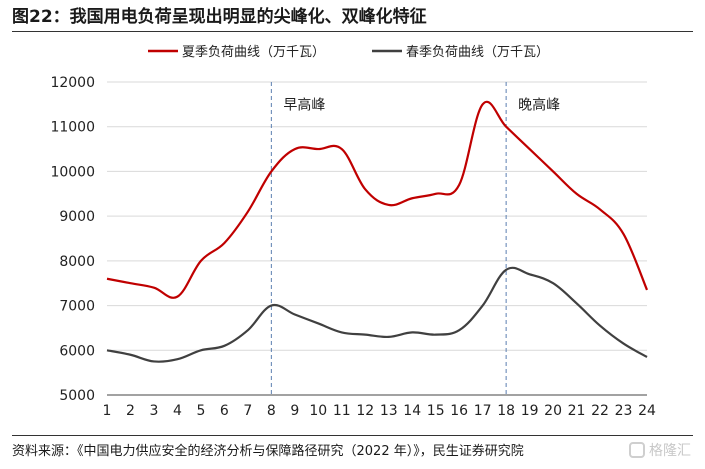  What do you see at coordinates (200, 411) in the screenshot?
I see `x-tick-label: 5` at bounding box center [200, 411].